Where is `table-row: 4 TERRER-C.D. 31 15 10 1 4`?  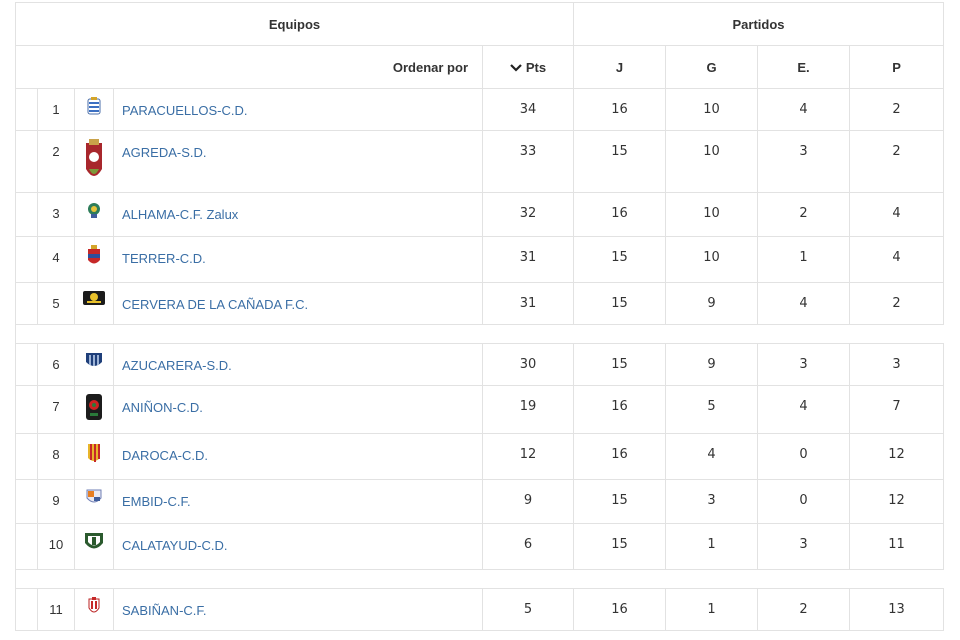 table-row: 4 TERRER-C.D. 31 15 10 1 4 is located at coordinates (480, 259).